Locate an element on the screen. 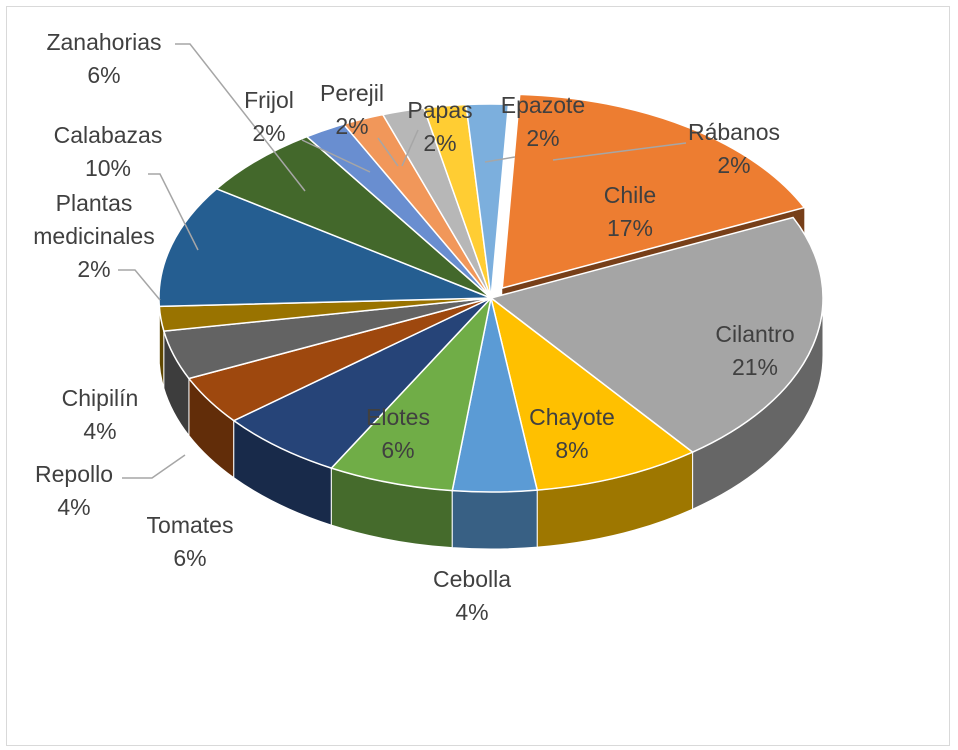 This screenshot has height=750, width=958. pie-slice-cilantro is located at coordinates (656, 335).